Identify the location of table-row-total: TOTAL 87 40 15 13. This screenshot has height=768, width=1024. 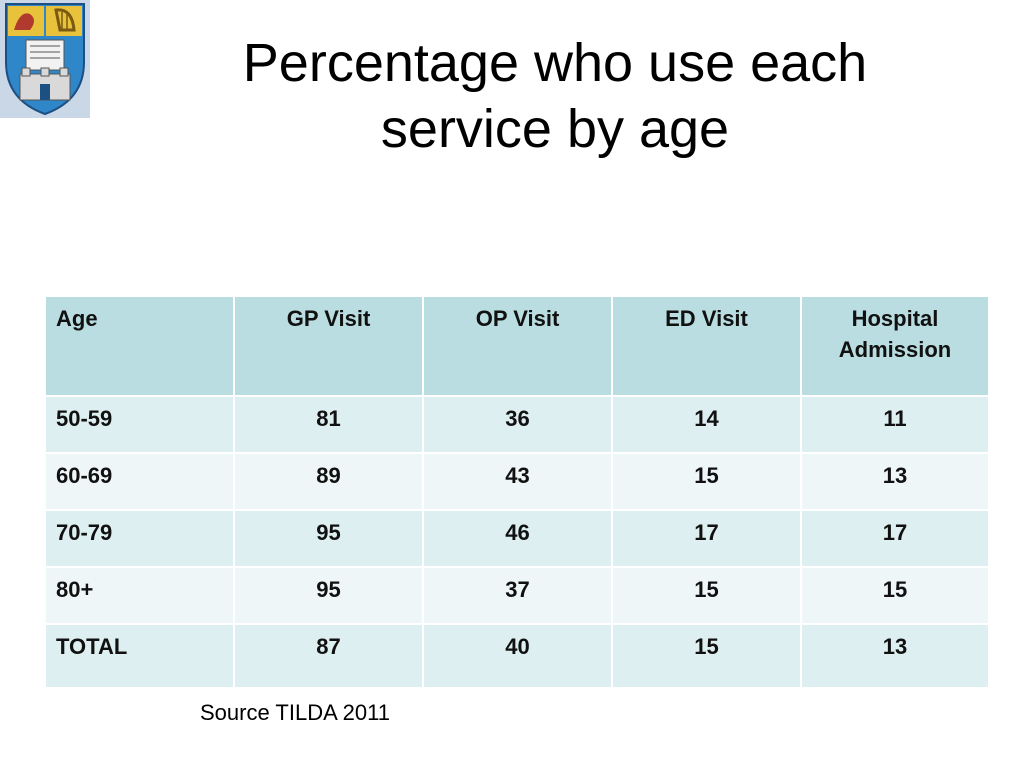
(517, 656).